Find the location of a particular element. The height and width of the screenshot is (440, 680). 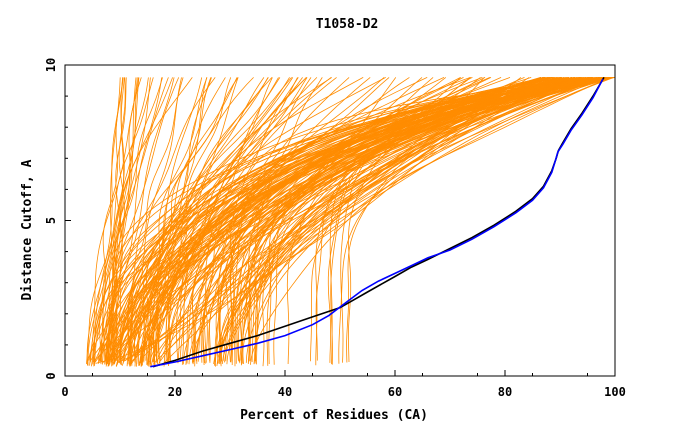

x-axis: 0 20 40 60 80 100 is located at coordinates (343, 384).